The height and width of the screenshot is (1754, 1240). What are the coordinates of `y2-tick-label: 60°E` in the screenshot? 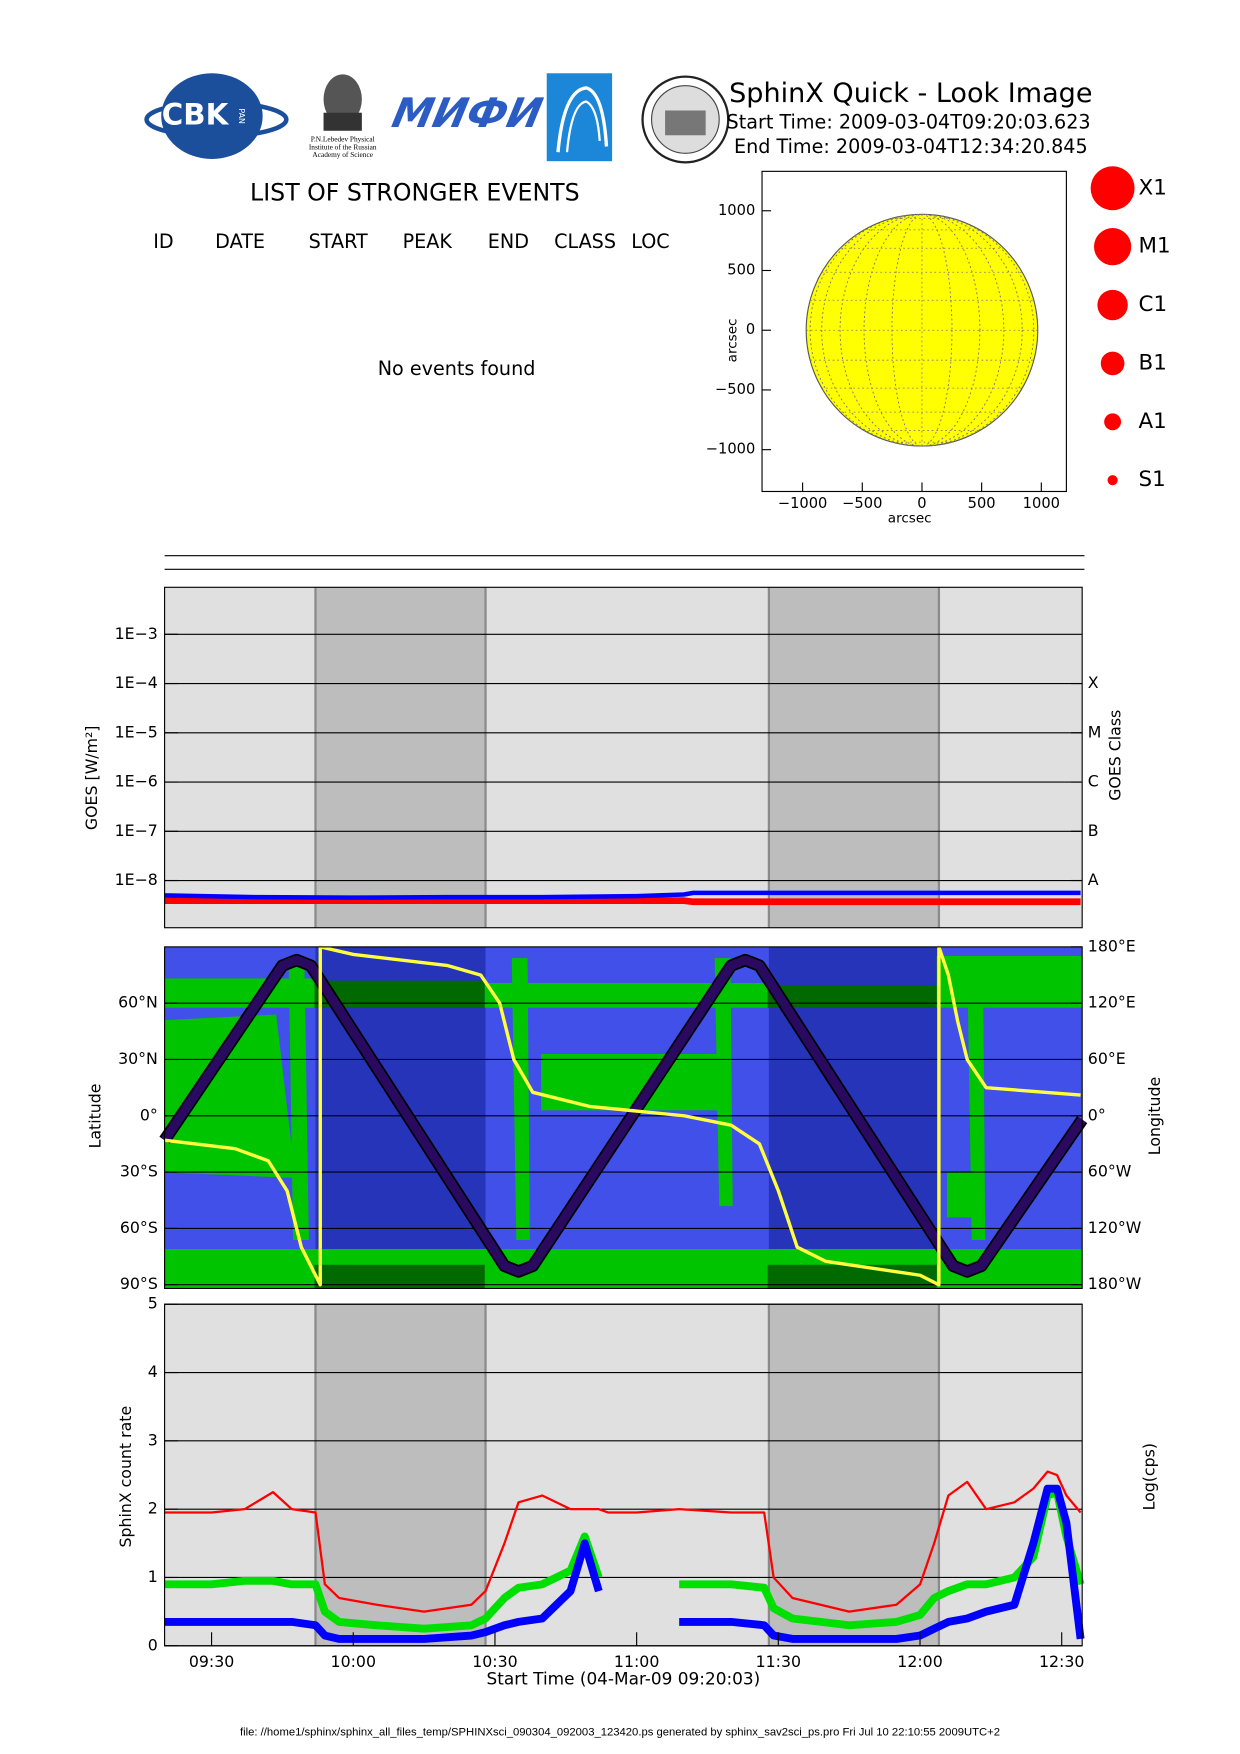 It's located at (1107, 1058).